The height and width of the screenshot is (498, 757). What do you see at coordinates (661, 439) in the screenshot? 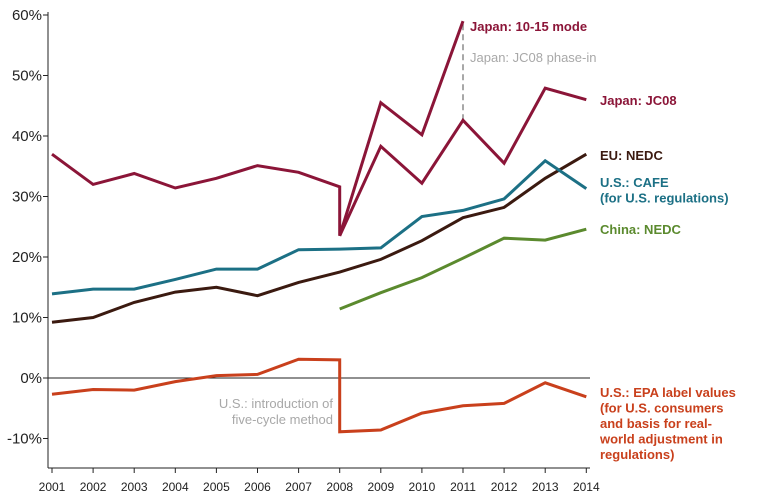
I see `series-label: world adjustment in` at bounding box center [661, 439].